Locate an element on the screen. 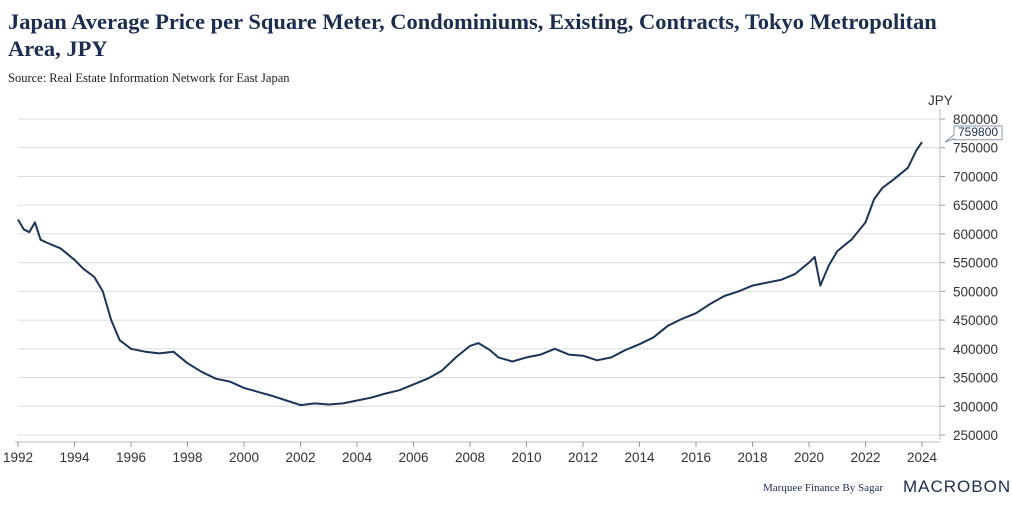  x-tick-label: 2000 is located at coordinates (244, 457).